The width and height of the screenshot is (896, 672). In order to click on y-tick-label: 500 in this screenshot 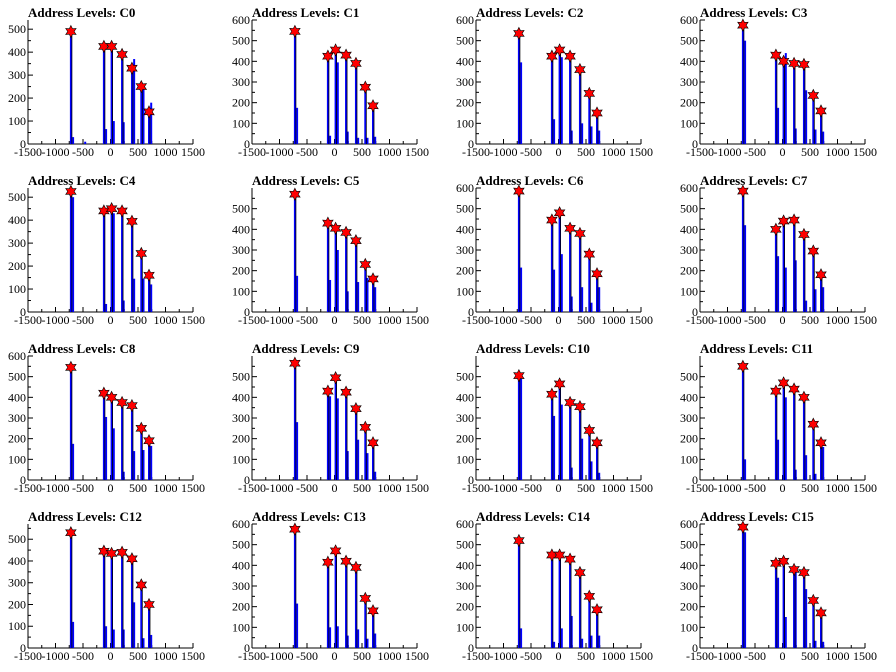, I will do `click(17, 29)`.